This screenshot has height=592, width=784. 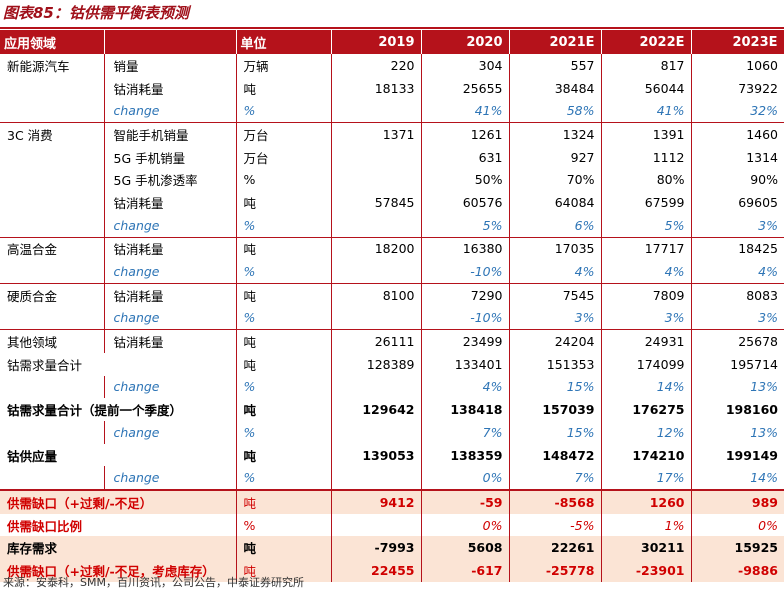 I want to click on table-cell: 13%, so click(x=737, y=432).